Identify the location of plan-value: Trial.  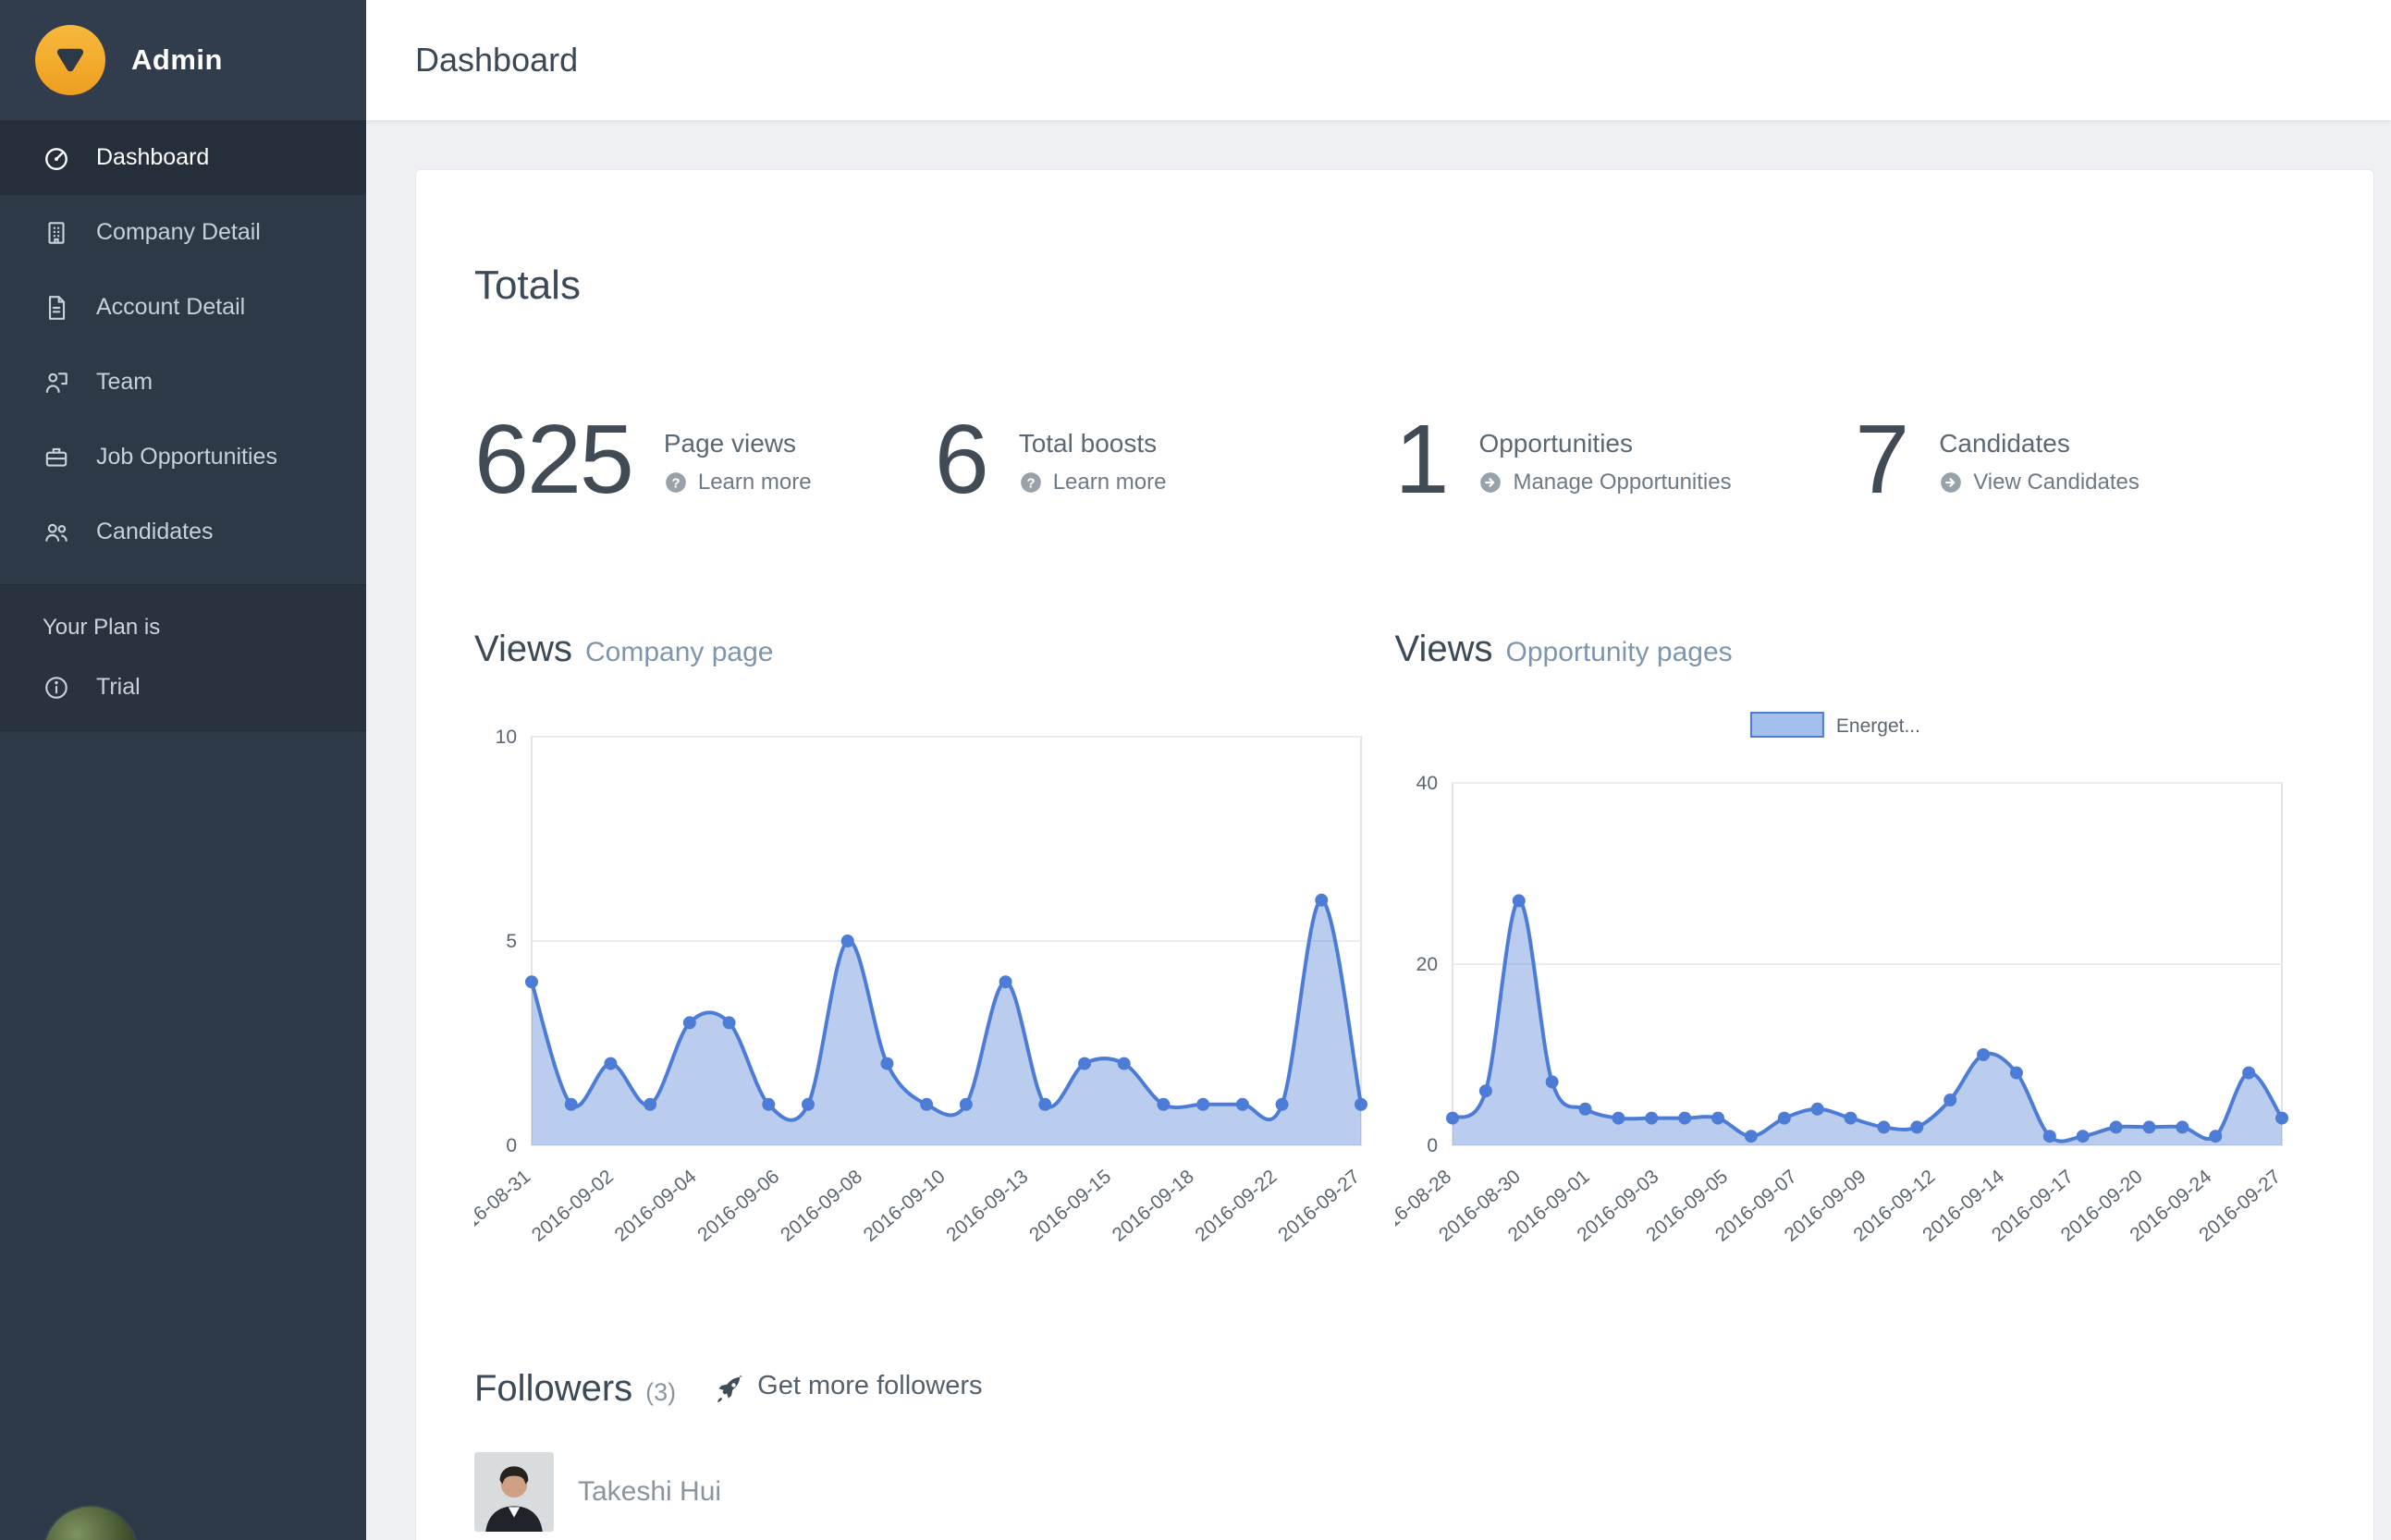
(118, 687).